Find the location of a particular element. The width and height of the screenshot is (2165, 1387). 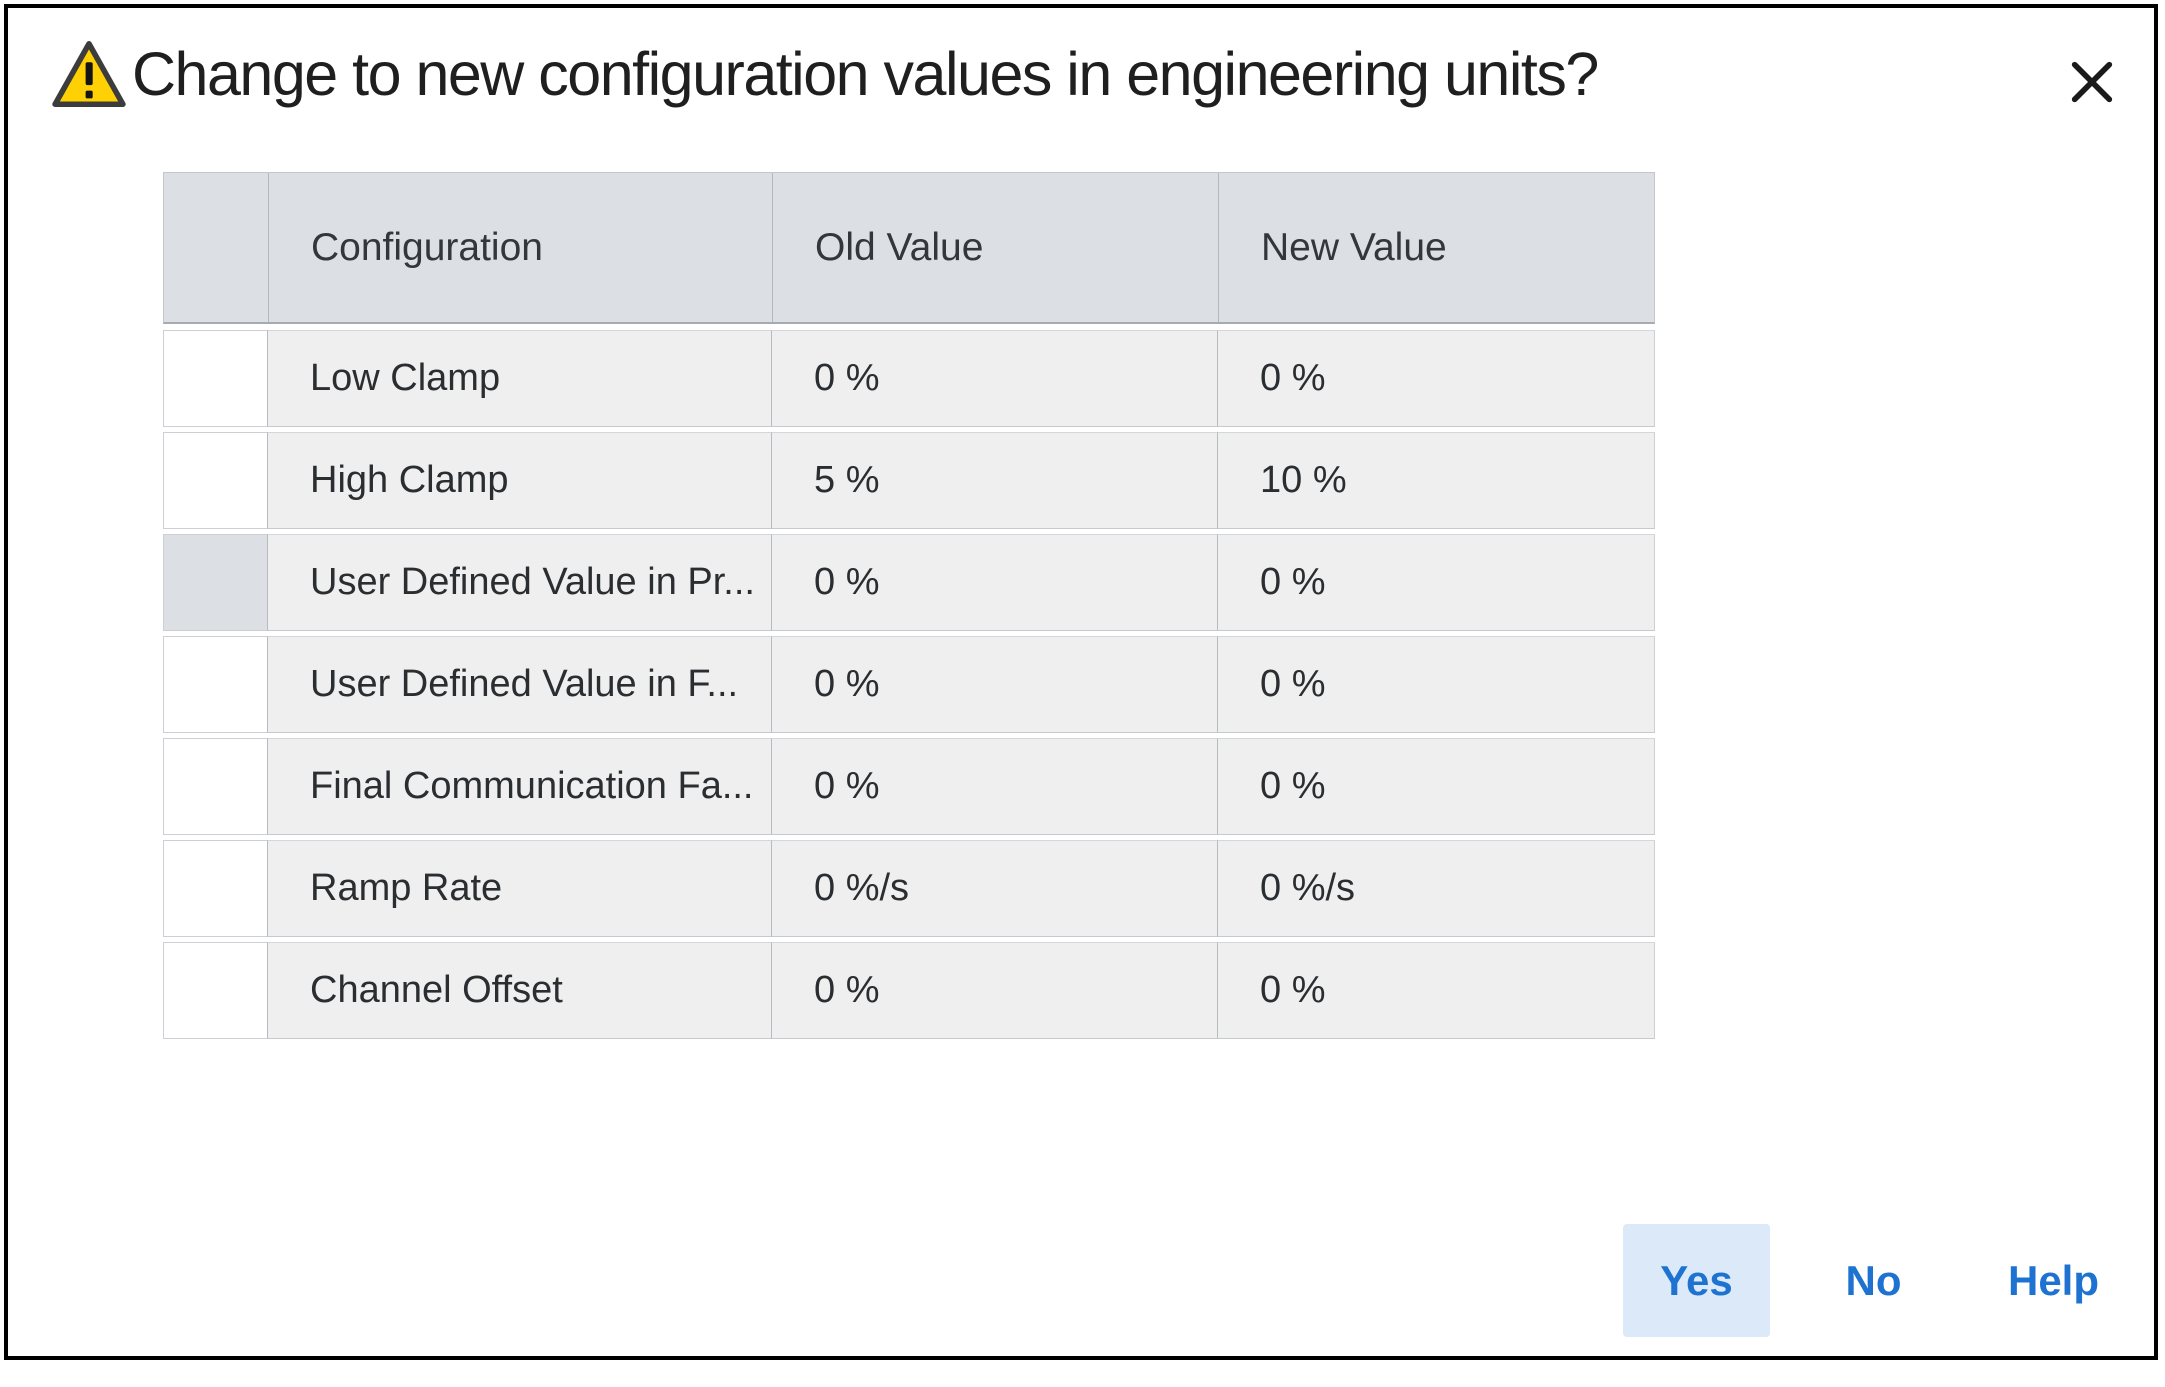

close-button is located at coordinates (2092, 82).